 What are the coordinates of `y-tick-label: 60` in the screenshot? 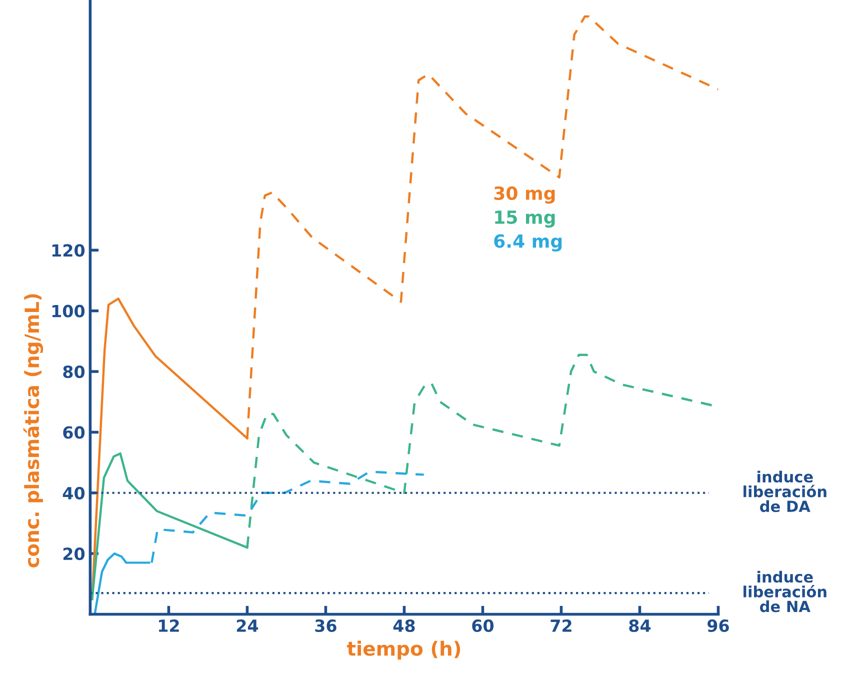 It's located at (74, 432).